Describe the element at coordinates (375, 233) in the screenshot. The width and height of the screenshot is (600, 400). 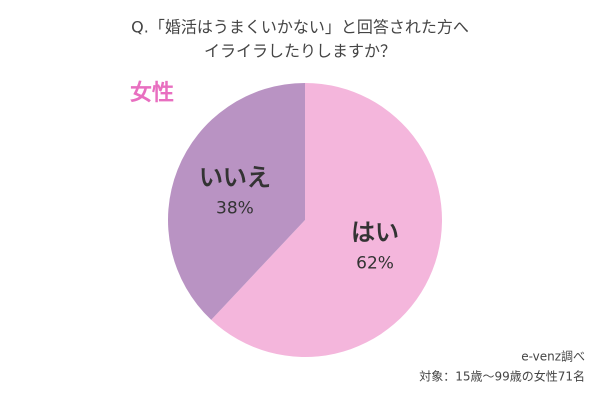
I see `slice-label: はい` at that location.